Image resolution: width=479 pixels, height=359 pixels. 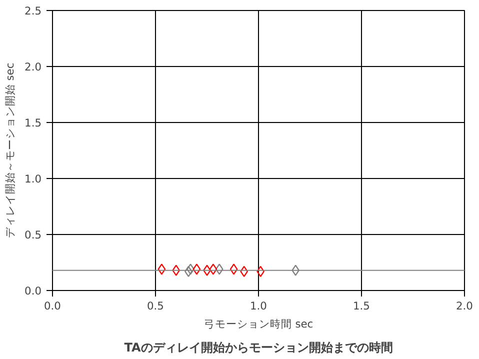 I want to click on y-tick-label: 2.0, so click(x=33, y=67).